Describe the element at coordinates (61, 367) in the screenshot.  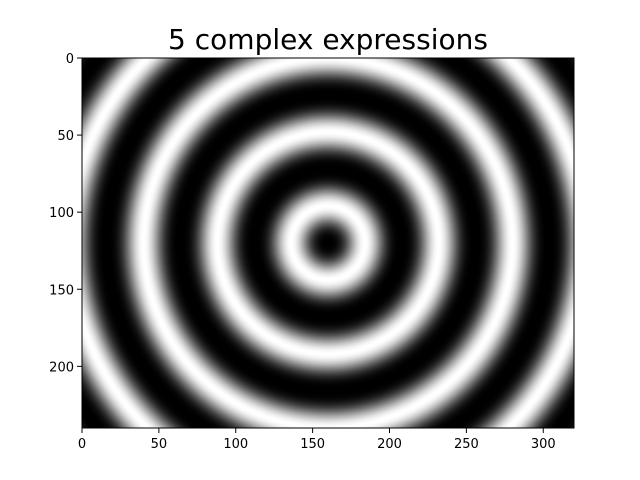
I see `y-tick-label: 200` at that location.